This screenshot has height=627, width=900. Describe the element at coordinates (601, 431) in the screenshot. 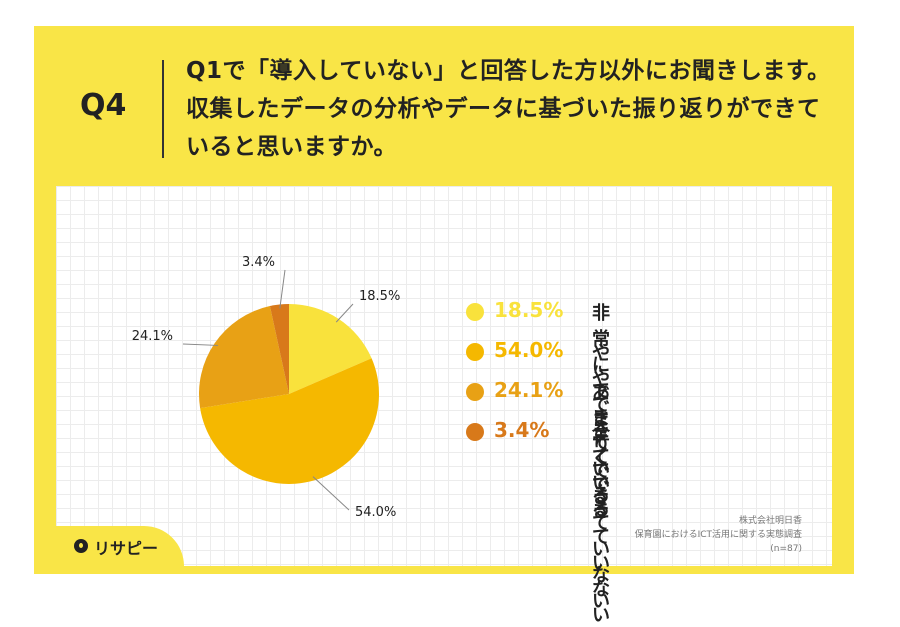

I see `legend-label: ややできている` at that location.